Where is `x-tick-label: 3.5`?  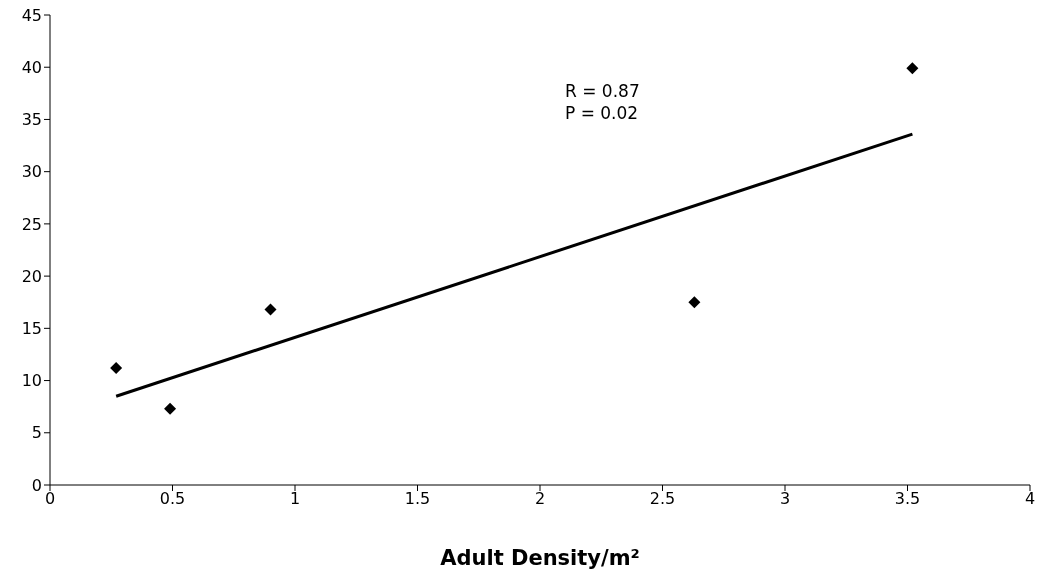 x-tick-label: 3.5 is located at coordinates (907, 499).